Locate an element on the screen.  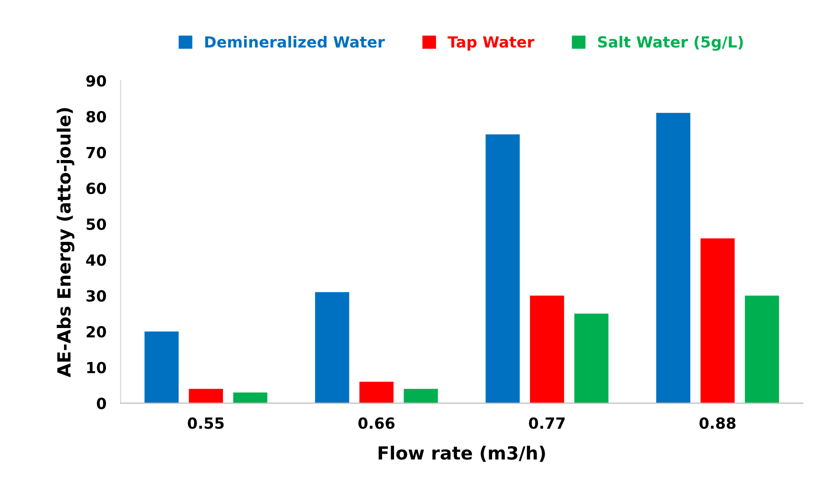
y-tick-label: 90 is located at coordinates (96, 81).